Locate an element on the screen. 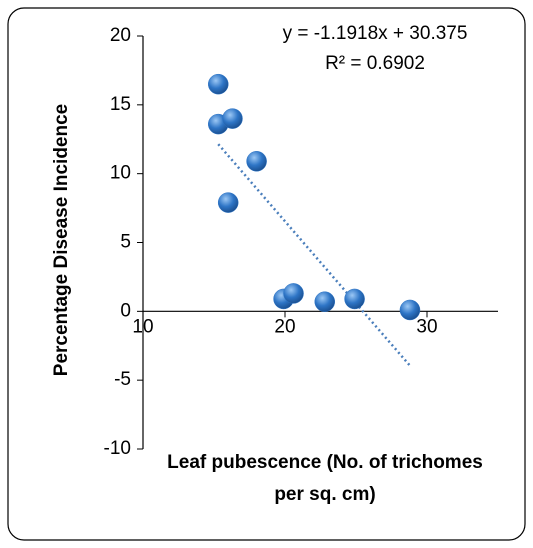 The image size is (533, 548). y-tick-label: 10 is located at coordinates (120, 173).